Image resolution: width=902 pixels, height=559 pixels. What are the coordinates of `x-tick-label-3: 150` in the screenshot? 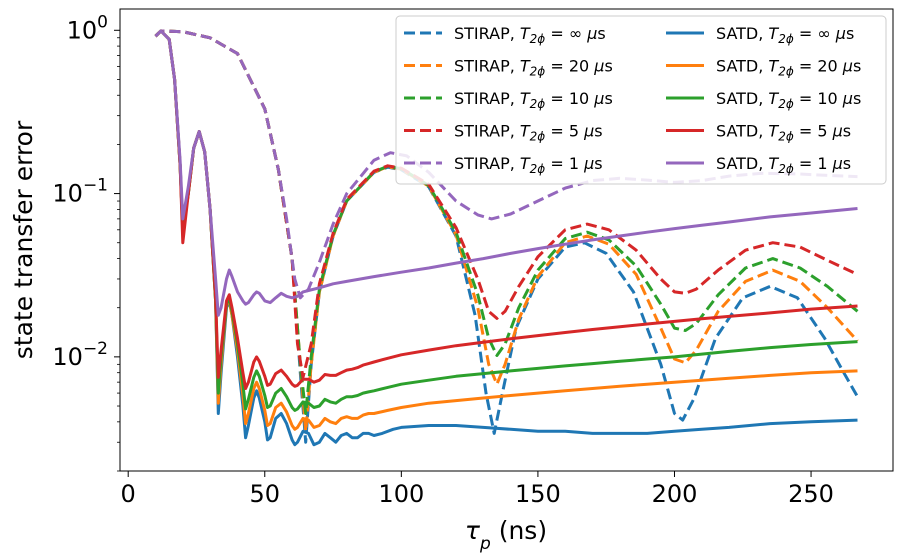 It's located at (538, 494).